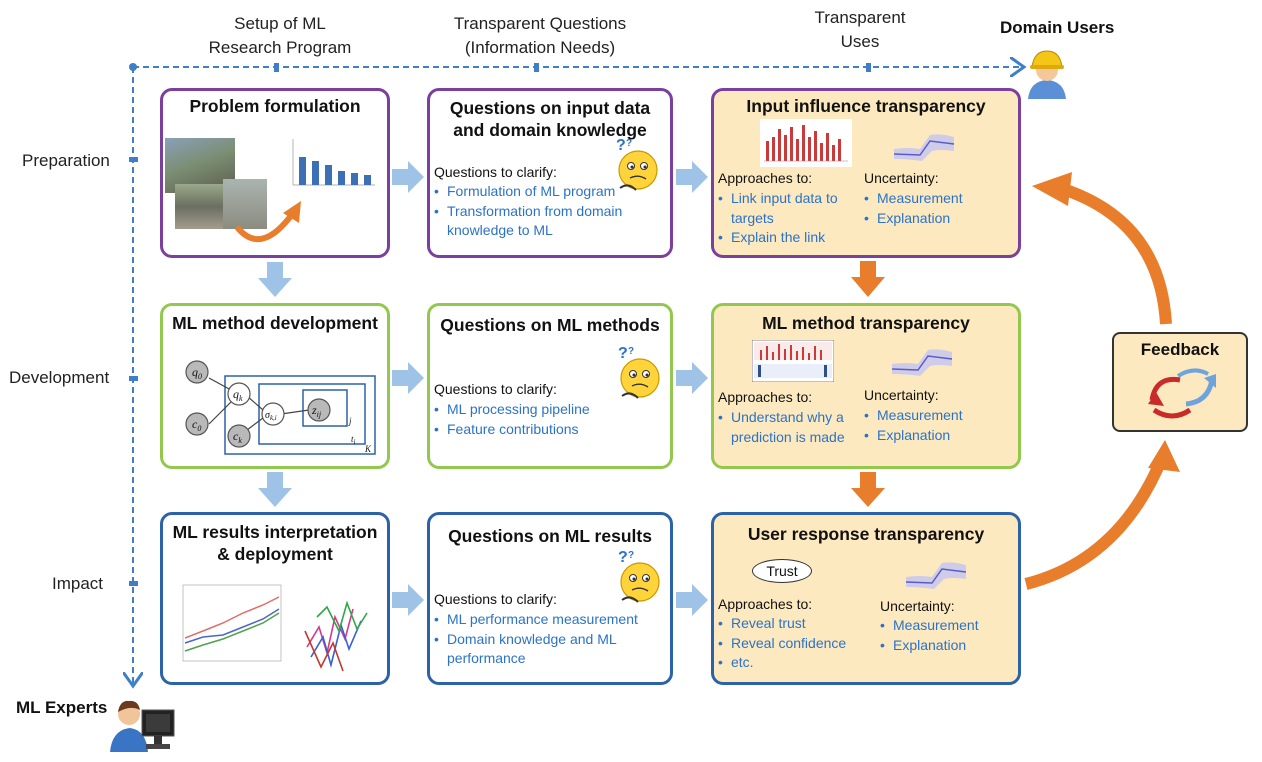 The height and width of the screenshot is (762, 1262). What do you see at coordinates (275, 323) in the screenshot?
I see `ml-method-development-title: ML method development` at bounding box center [275, 323].